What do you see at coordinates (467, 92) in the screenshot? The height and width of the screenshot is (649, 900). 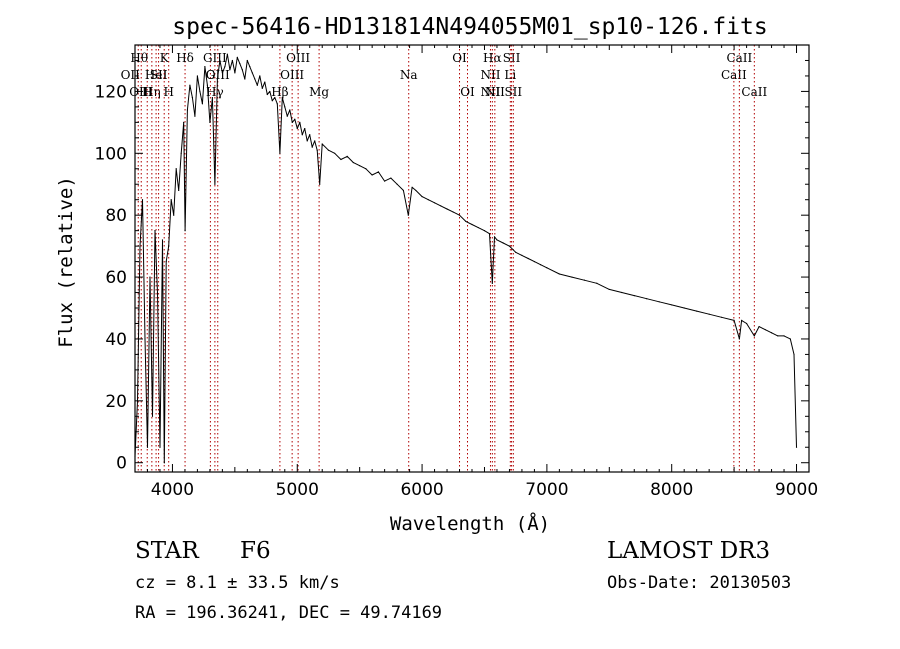 I see `line-marker-label: OI` at bounding box center [467, 92].